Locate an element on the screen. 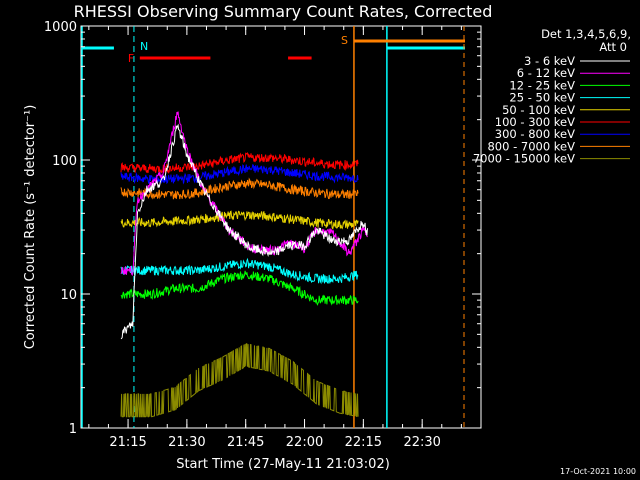 Image resolution: width=640 pixels, height=480 pixels. y-tick-label: 1 is located at coordinates (73, 429).